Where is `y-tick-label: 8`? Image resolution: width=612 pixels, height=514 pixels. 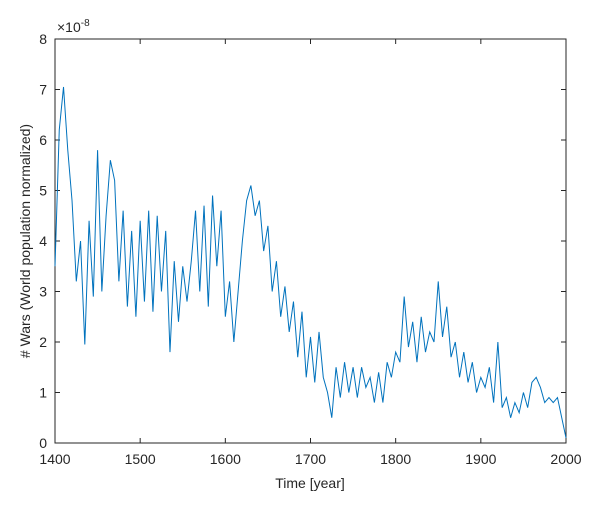
y-tick-label: 8 is located at coordinates (43, 39).